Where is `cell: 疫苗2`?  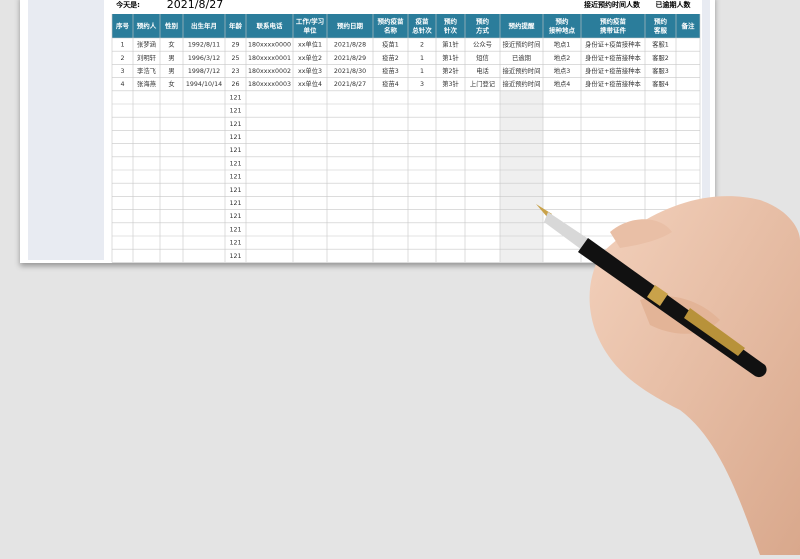
cell: 疫苗2 is located at coordinates (390, 57).